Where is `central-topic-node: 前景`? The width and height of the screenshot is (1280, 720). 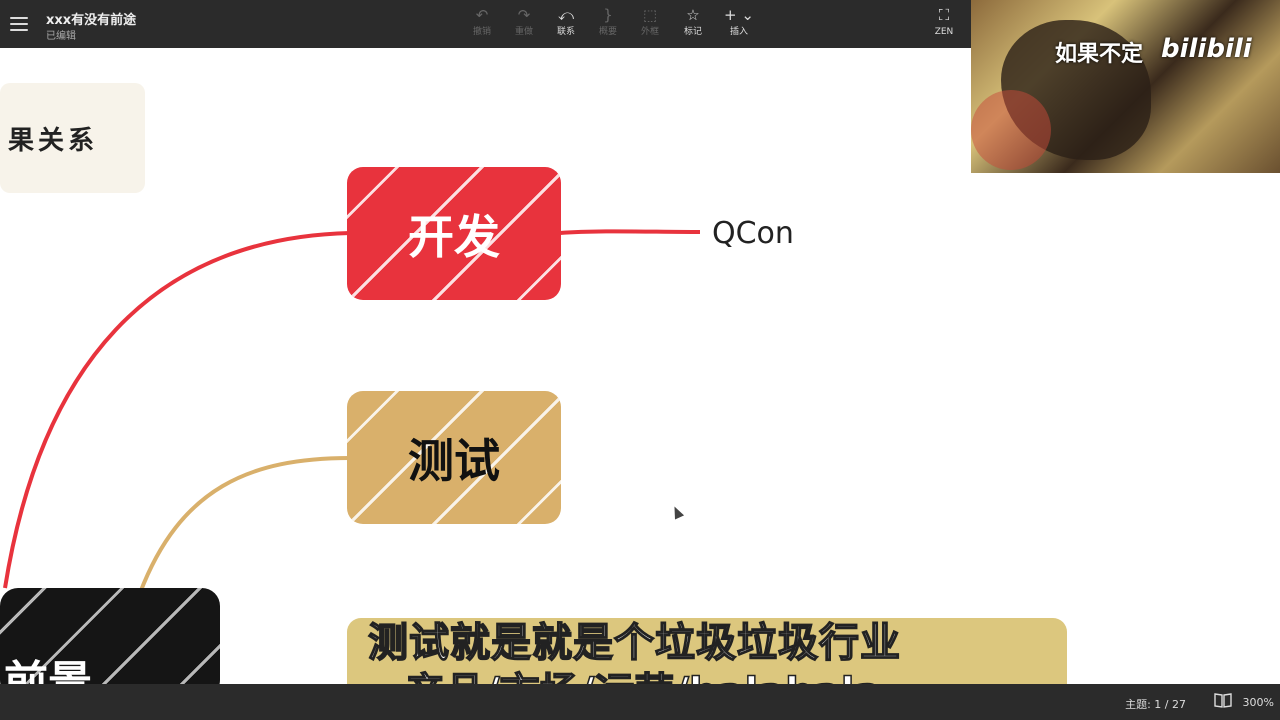 central-topic-node: 前景 is located at coordinates (110, 636).